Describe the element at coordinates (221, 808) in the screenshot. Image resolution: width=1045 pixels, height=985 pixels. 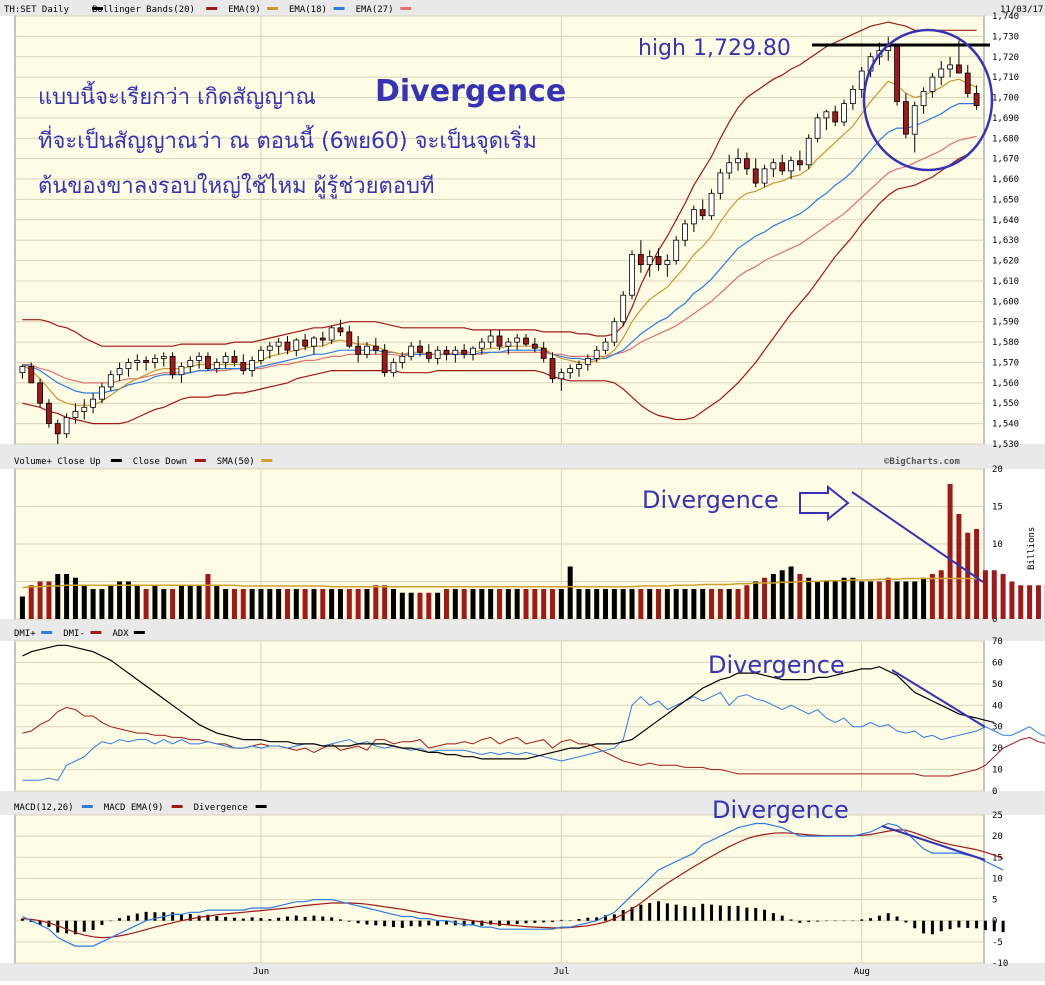
I see `macd-legend-label: Divergence` at that location.